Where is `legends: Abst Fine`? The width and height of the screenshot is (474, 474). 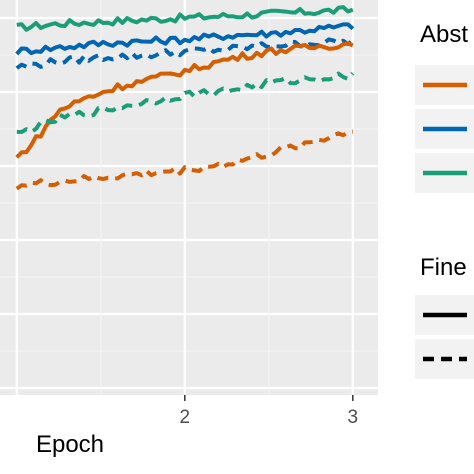
legends: Abst Fine is located at coordinates (444, 200).